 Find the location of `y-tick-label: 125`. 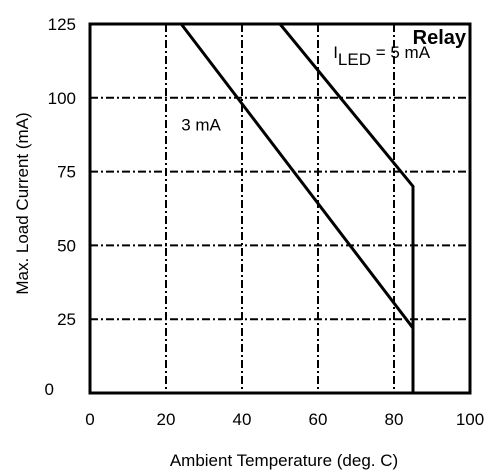

y-tick-label: 125 is located at coordinates (62, 24).